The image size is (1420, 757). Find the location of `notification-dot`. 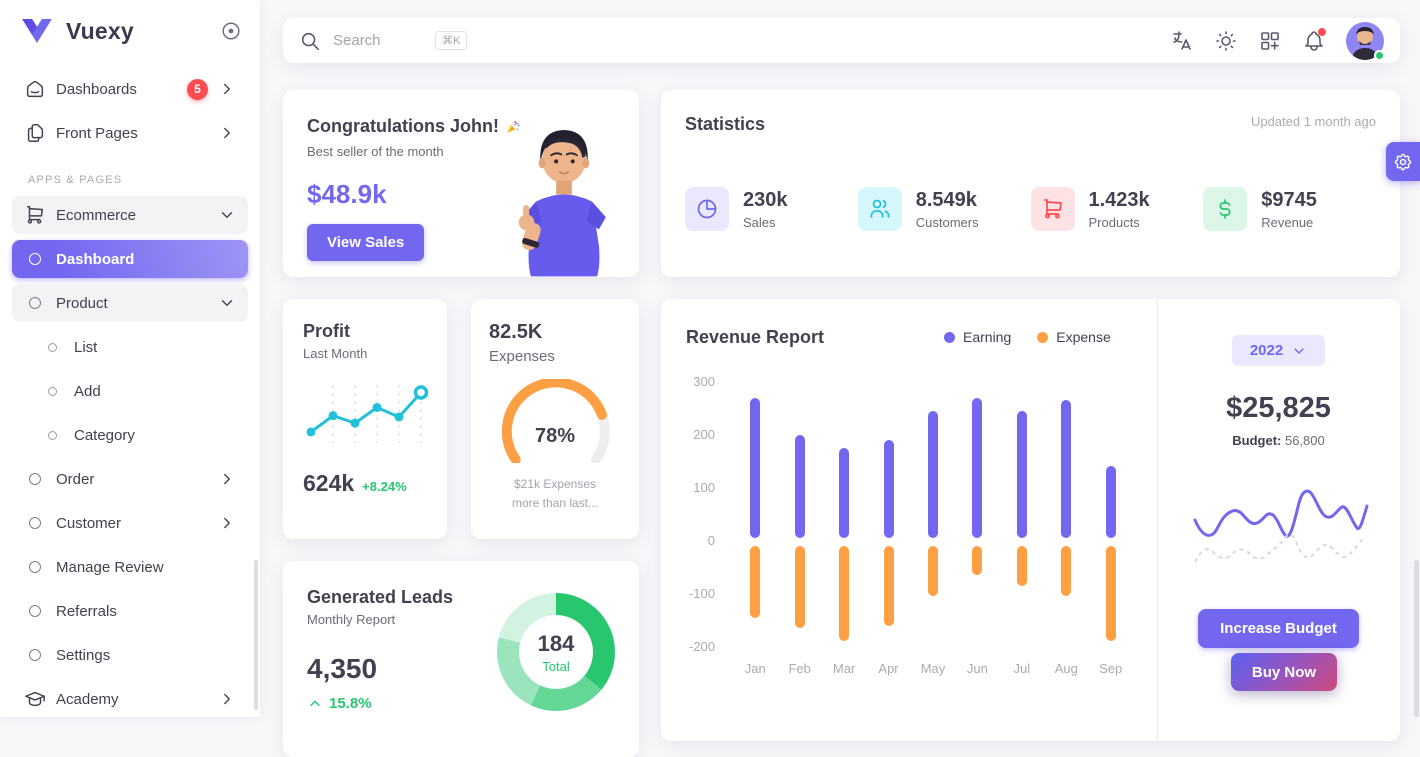

notification-dot is located at coordinates (1322, 32).